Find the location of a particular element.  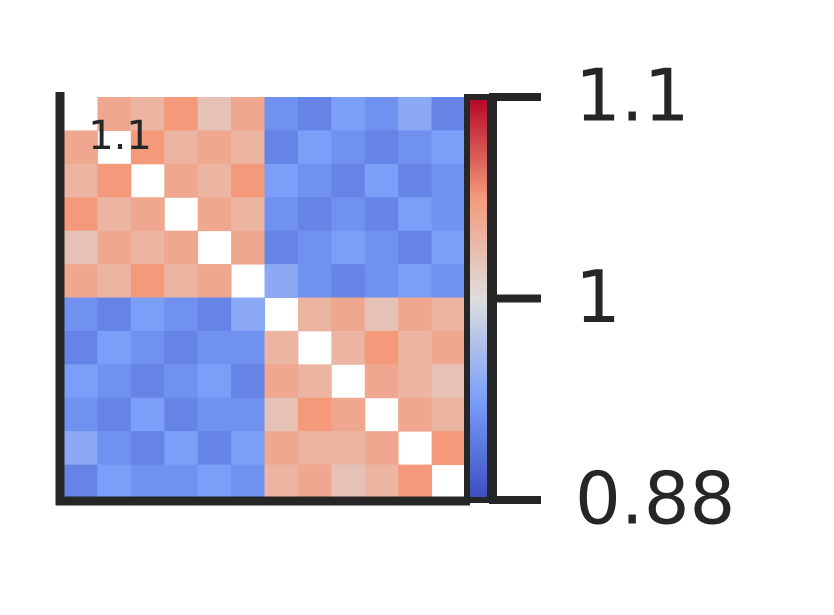

colorbar-tick-label: 1 is located at coordinates (598, 297).